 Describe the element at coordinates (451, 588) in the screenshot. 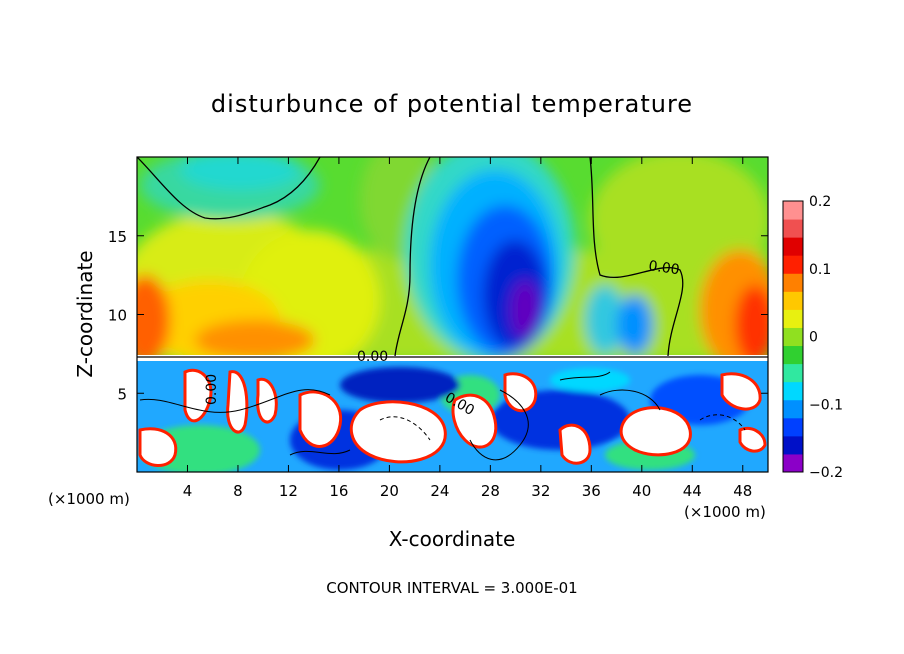

I see `contour-interval-note: CONTOUR INTERVAL = 3.000E-01` at that location.